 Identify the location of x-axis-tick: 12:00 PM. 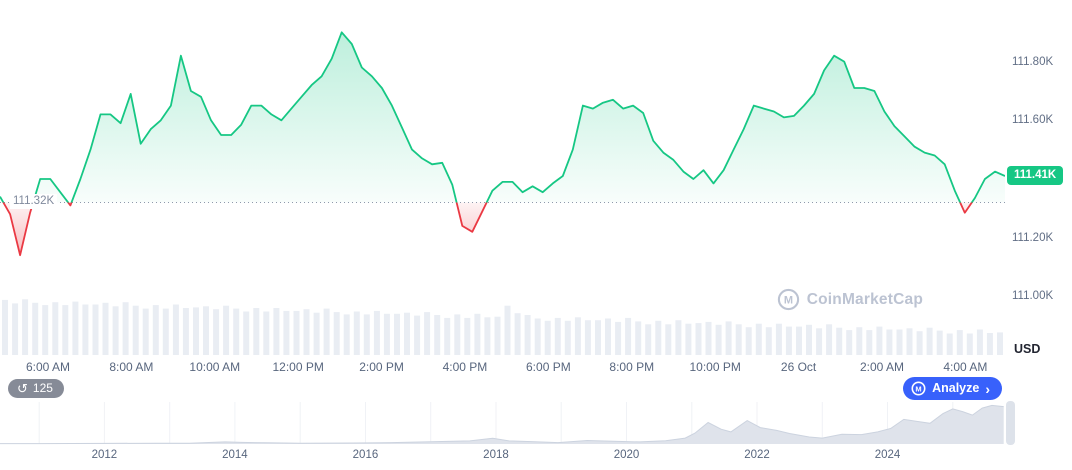
(298, 367).